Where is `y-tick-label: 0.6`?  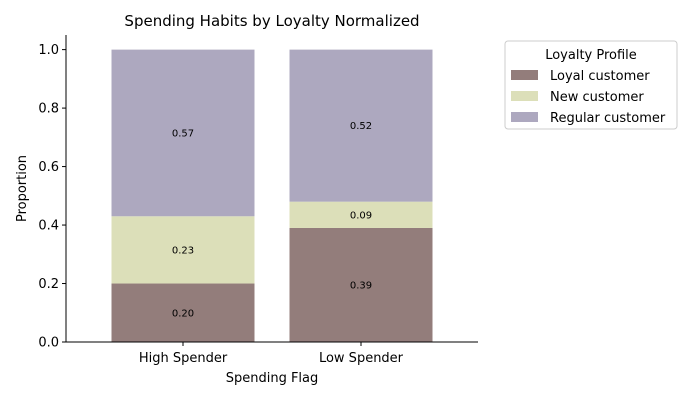
y-tick-label: 0.6 is located at coordinates (48, 167).